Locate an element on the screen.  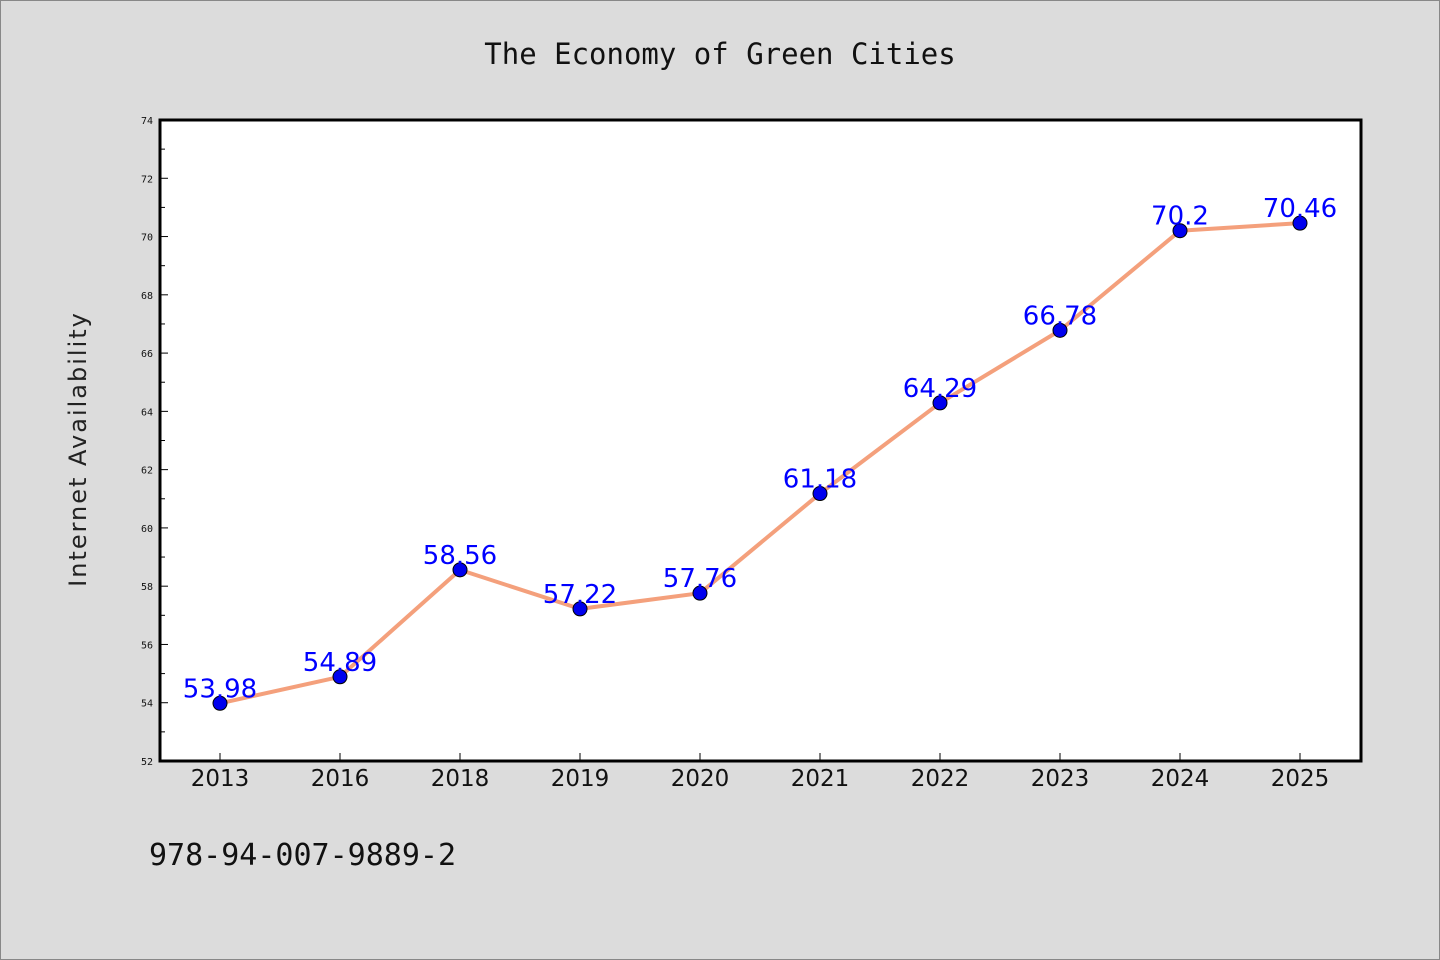
footer-text: 978-94-007-9889-2 is located at coordinates (302, 855).